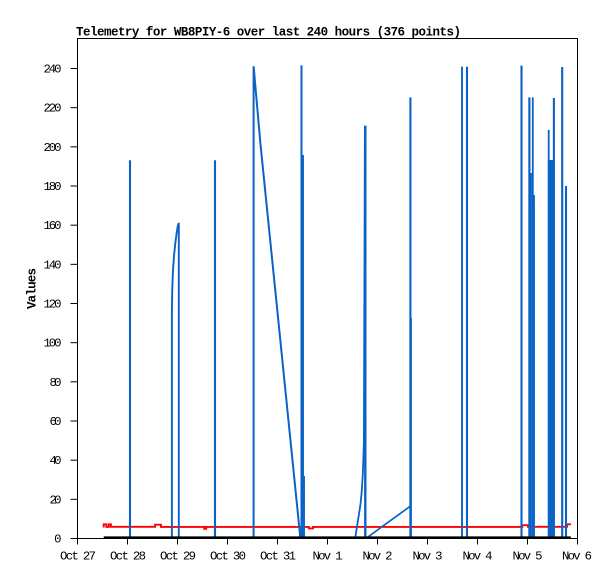 This screenshot has width=615, height=579. I want to click on svg-text: 200, so click(53, 148).